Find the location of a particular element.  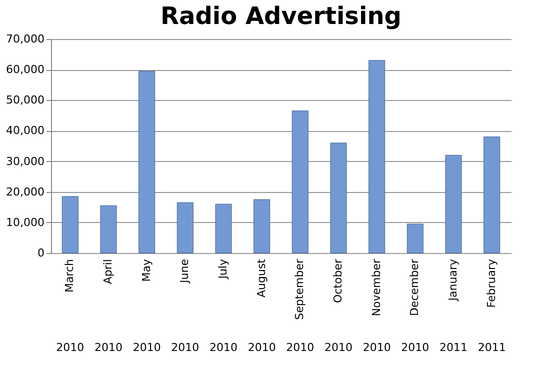

y-tick-label: 40,000 is located at coordinates (25, 131).